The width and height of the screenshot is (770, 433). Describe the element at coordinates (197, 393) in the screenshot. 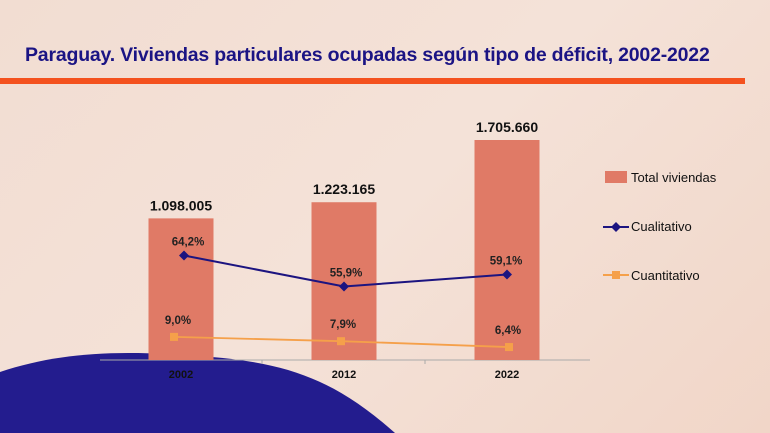

I see `decorative-wave` at that location.